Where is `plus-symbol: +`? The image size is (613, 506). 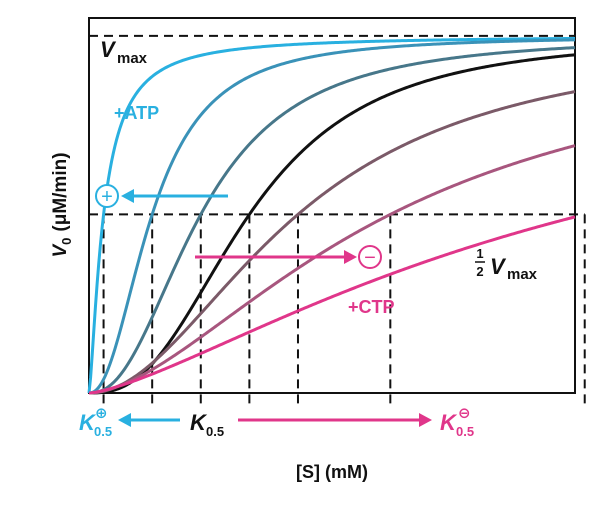 plus-symbol: + is located at coordinates (107, 197).